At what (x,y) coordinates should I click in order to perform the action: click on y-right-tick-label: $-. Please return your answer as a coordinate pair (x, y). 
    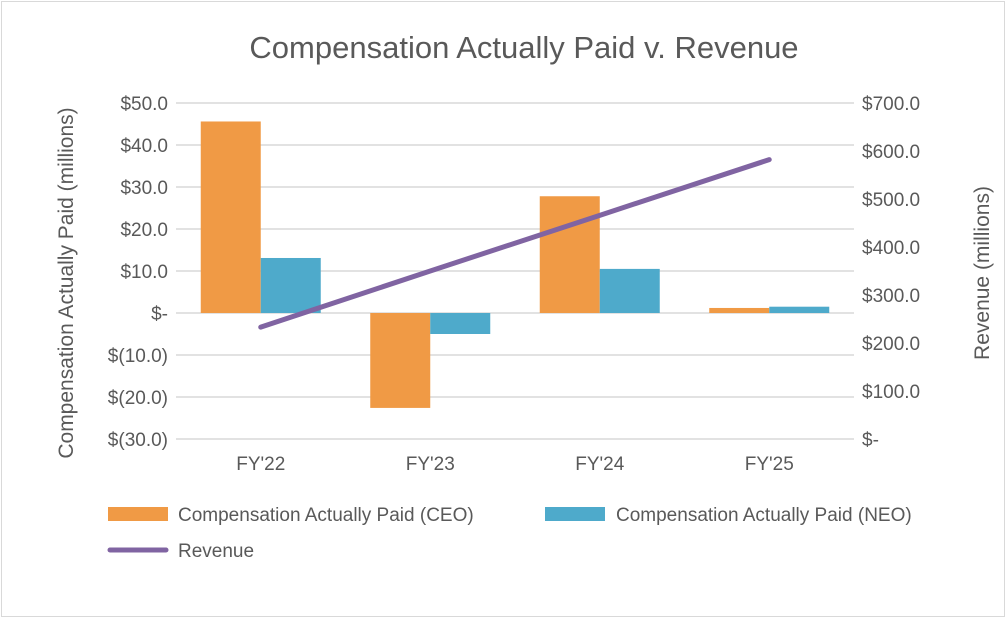
    Looking at the image, I should click on (870, 440).